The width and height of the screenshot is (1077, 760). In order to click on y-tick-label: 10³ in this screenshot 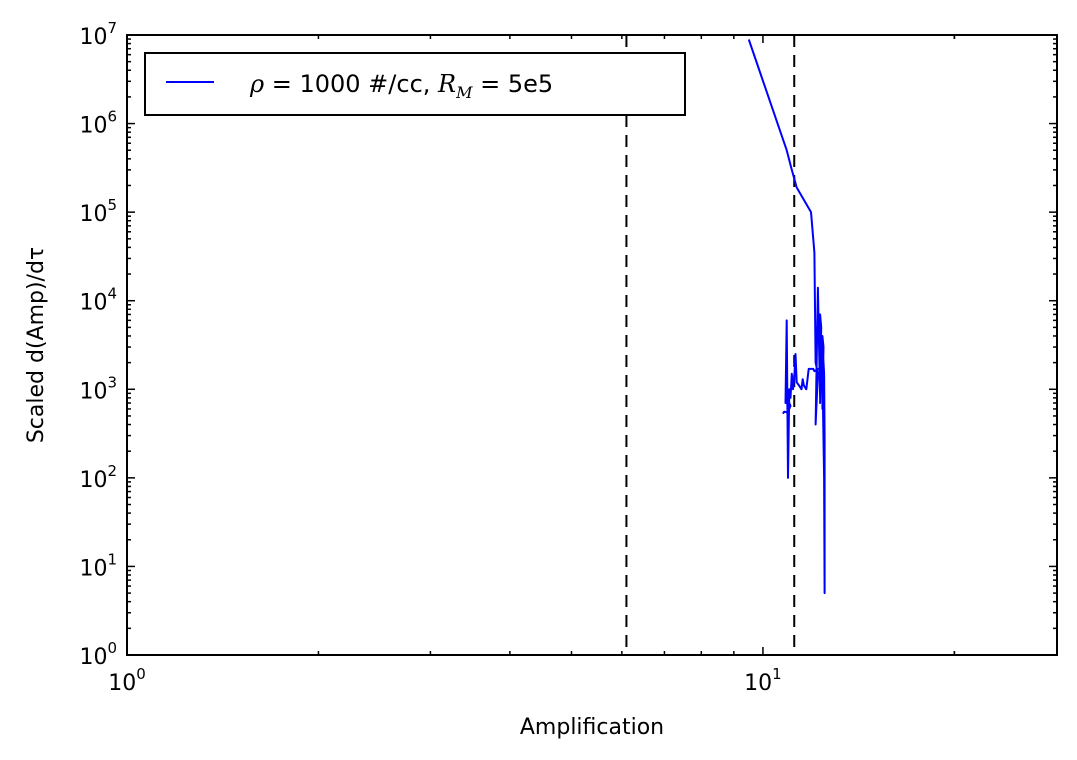, I will do `click(98, 388)`.